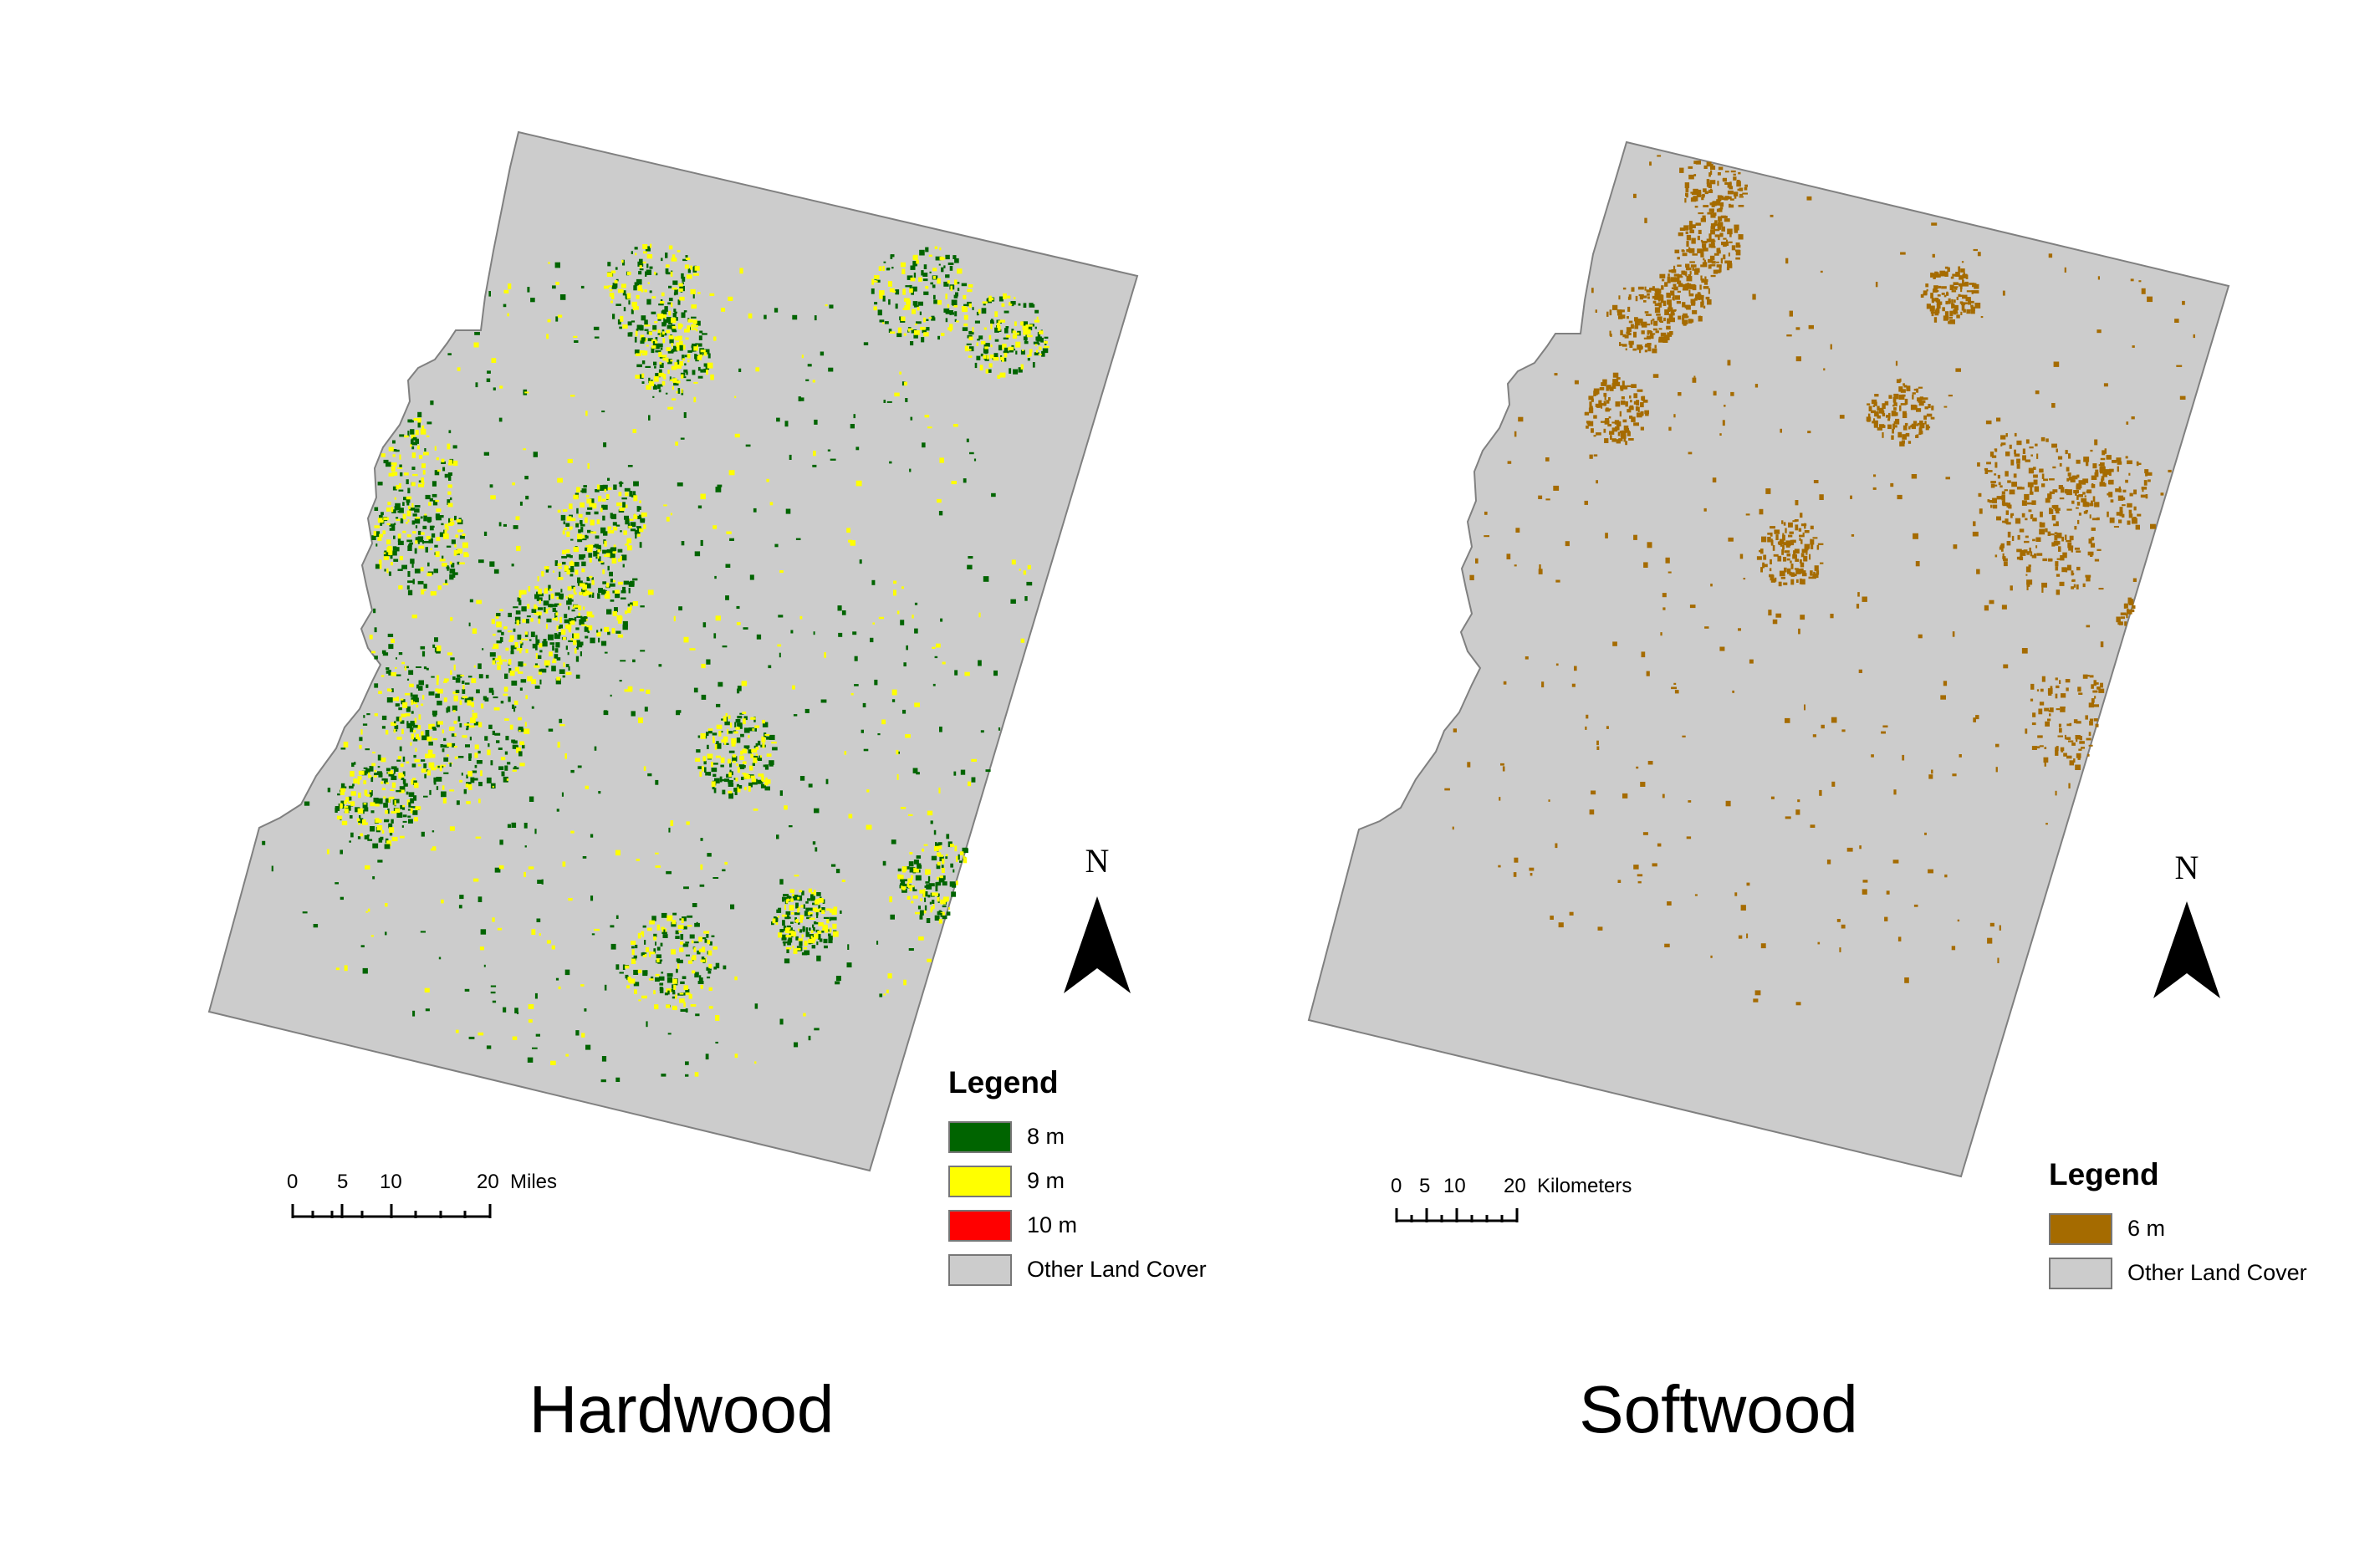  What do you see at coordinates (391, 1182) in the screenshot?
I see `scale-tick-label: 10` at bounding box center [391, 1182].